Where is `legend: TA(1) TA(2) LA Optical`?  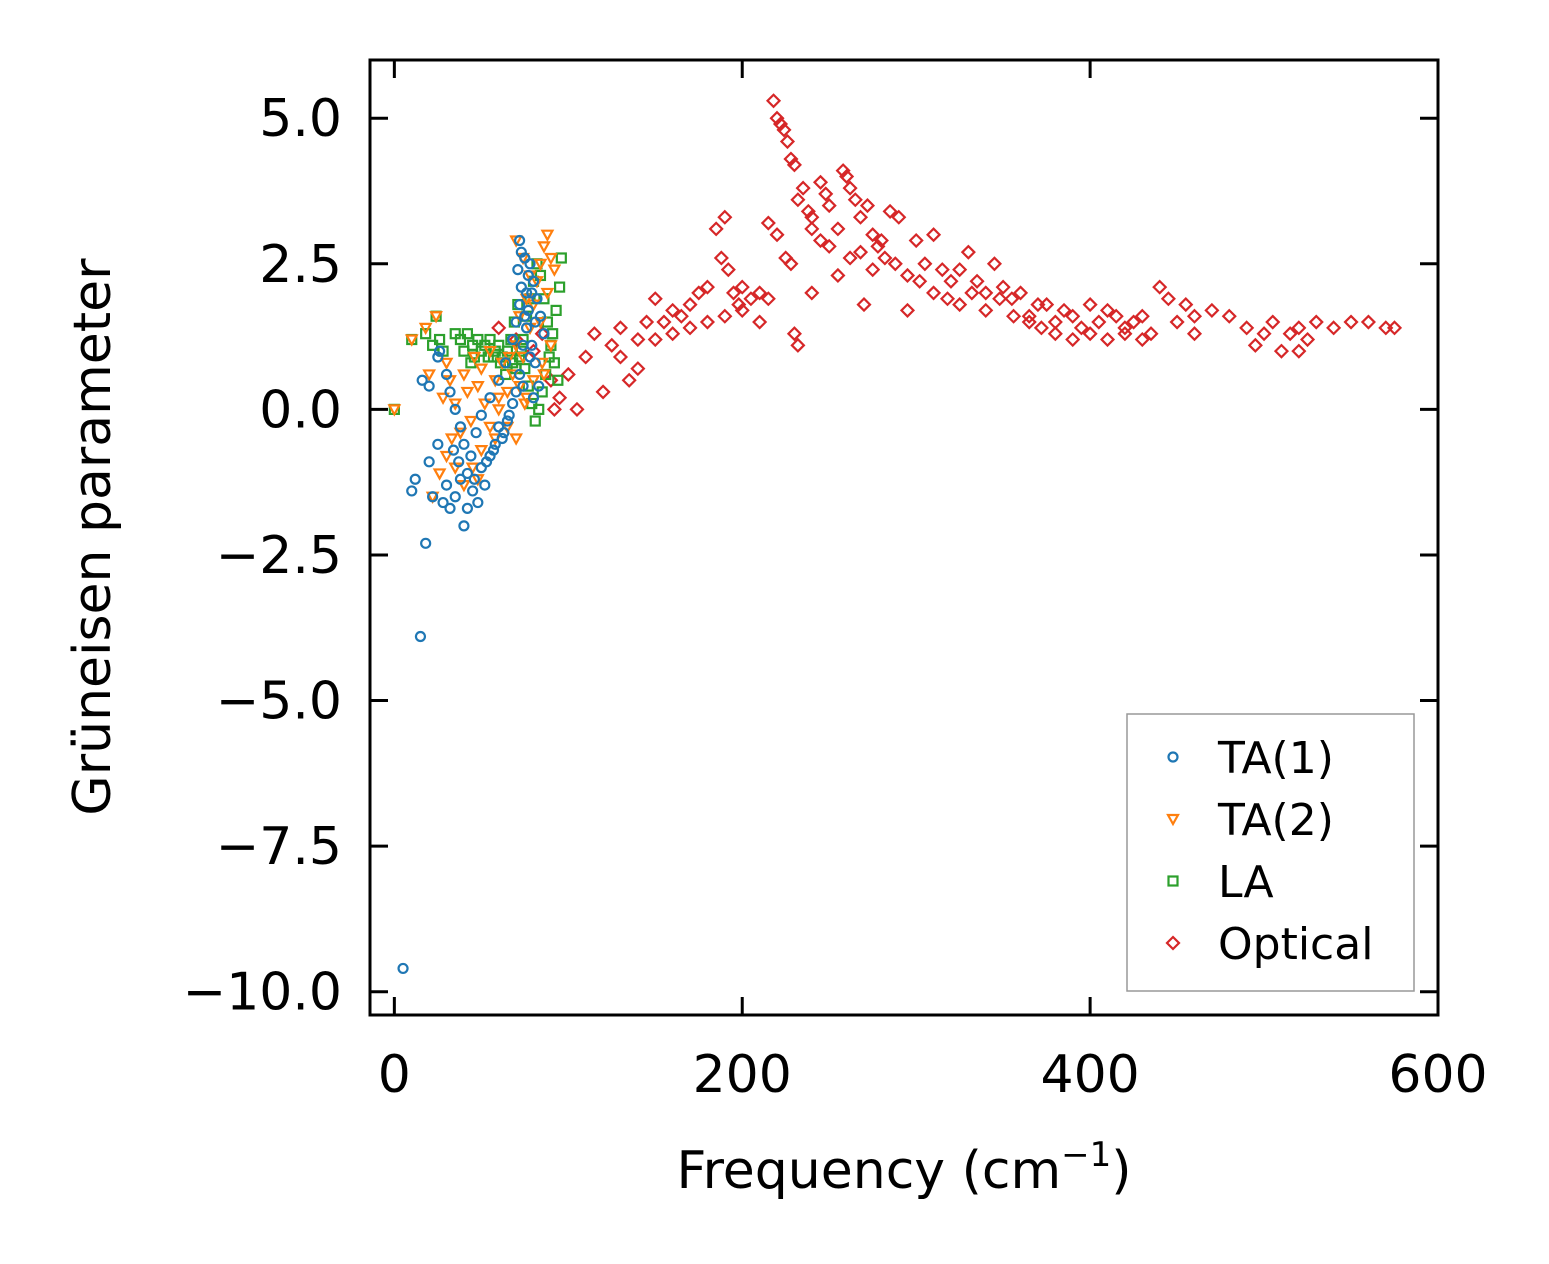 legend: TA(1) TA(2) LA Optical is located at coordinates (1270, 852).